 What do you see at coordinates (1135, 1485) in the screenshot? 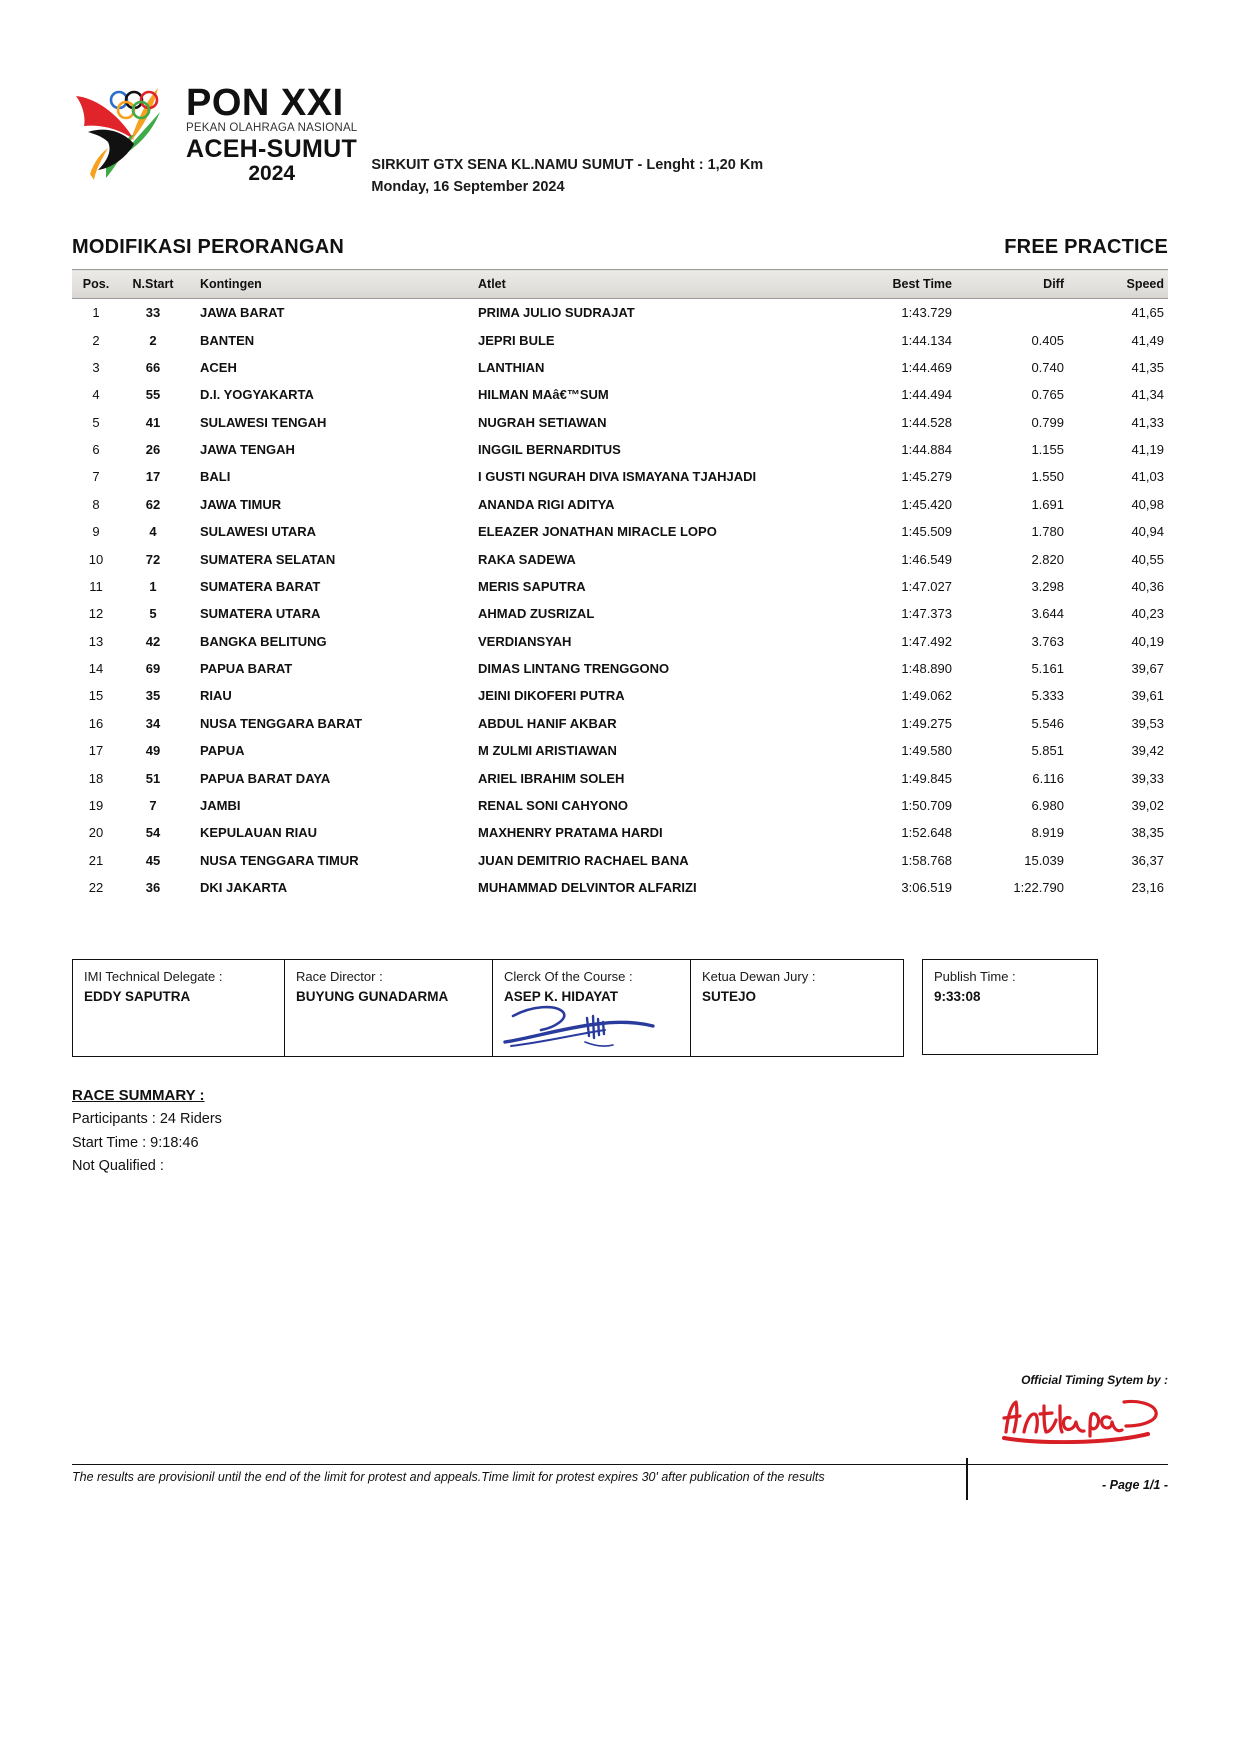
I see `footer-page-number: - Page 1/1 -` at bounding box center [1135, 1485].